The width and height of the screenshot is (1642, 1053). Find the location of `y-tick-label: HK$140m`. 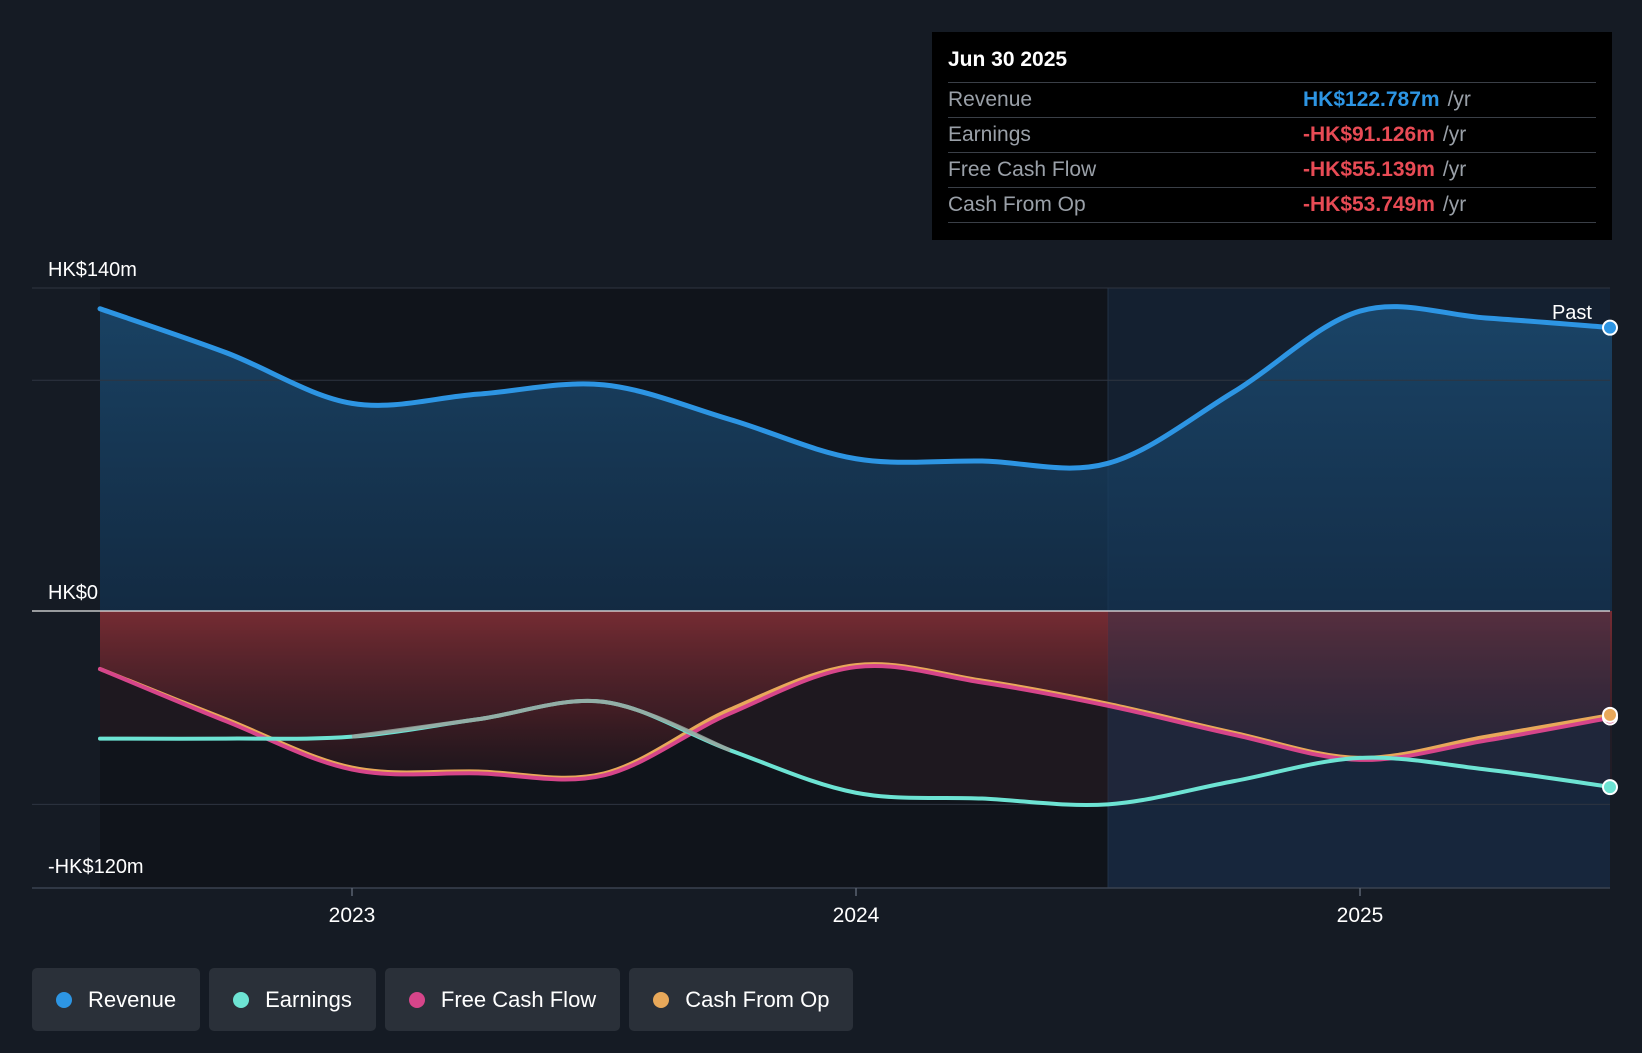

y-tick-label: HK$140m is located at coordinates (92, 270).